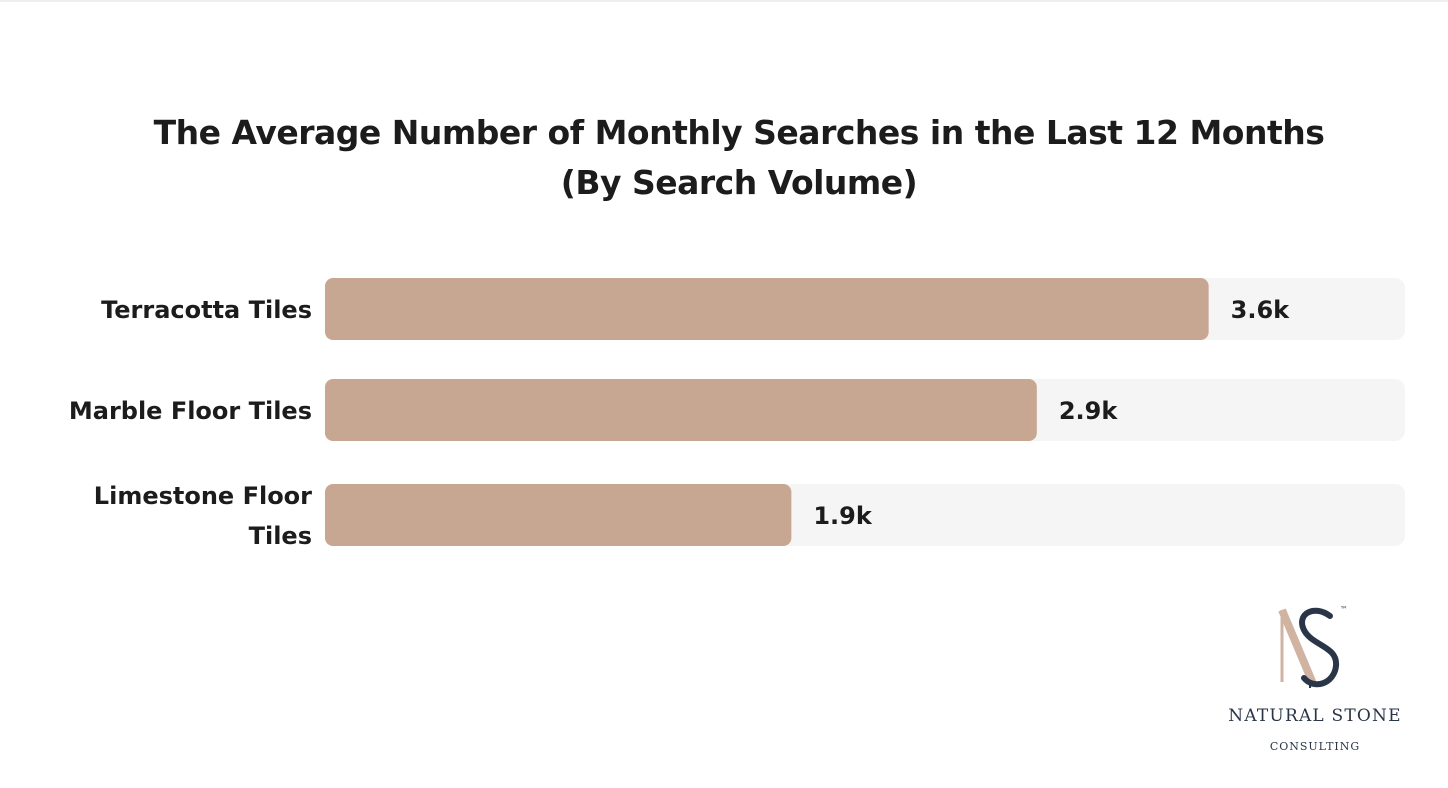 The height and width of the screenshot is (788, 1448). Describe the element at coordinates (203, 496) in the screenshot. I see `category-label: Limestone Floor` at that location.